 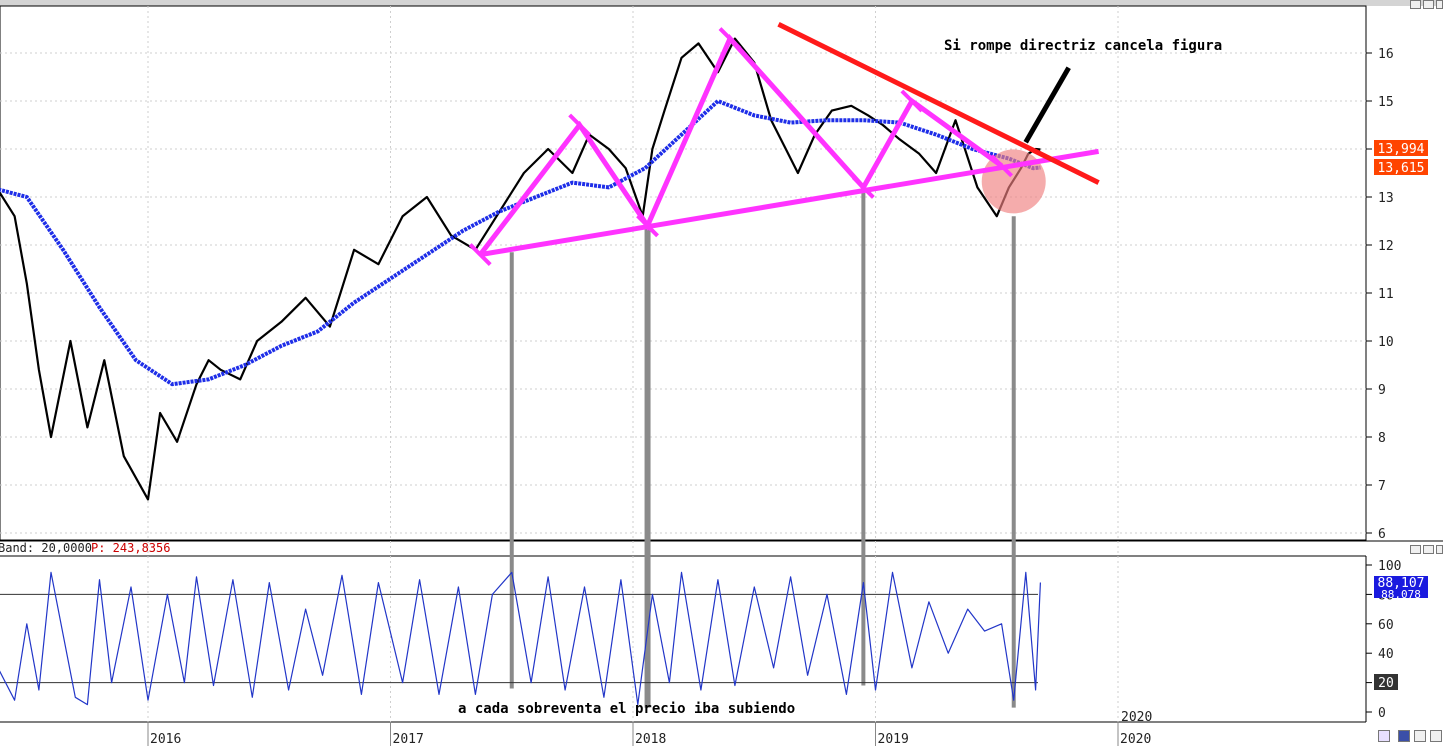 I want to click on price-panel-close-button, so click(x=1439, y=4).